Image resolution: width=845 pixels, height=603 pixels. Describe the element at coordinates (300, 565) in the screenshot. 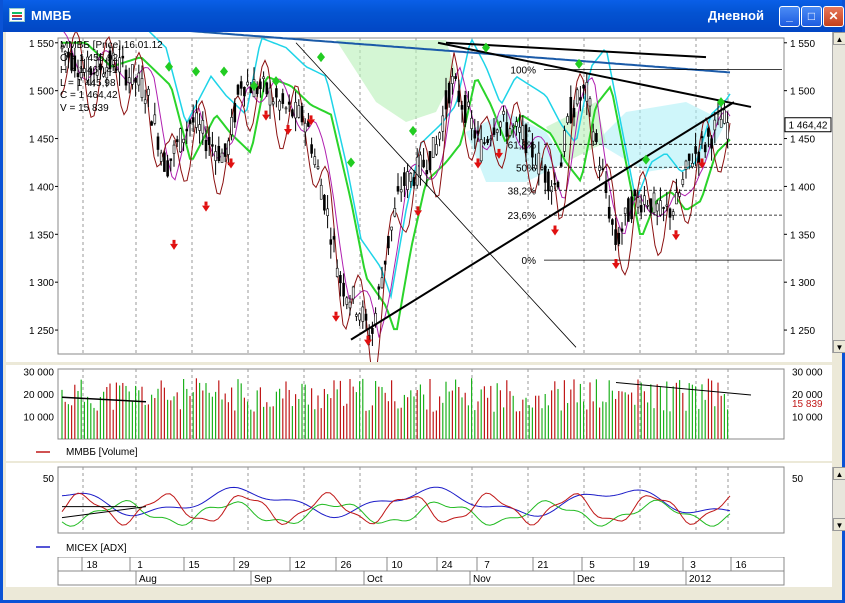

I see `day-label: 12` at that location.